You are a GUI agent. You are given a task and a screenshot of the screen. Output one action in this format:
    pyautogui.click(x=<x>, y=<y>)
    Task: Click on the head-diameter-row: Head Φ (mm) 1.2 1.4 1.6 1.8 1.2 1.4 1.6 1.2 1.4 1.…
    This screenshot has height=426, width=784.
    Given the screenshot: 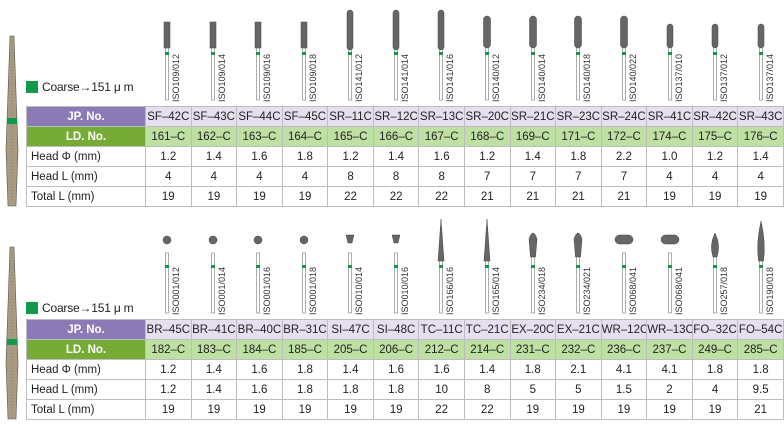 What is the action you would take?
    pyautogui.click(x=405, y=156)
    